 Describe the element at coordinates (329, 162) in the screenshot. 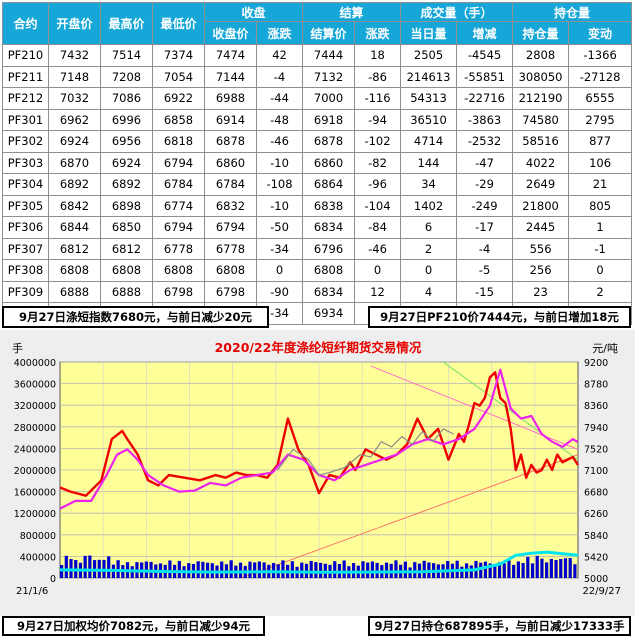

I see `table-cell: 6860` at that location.